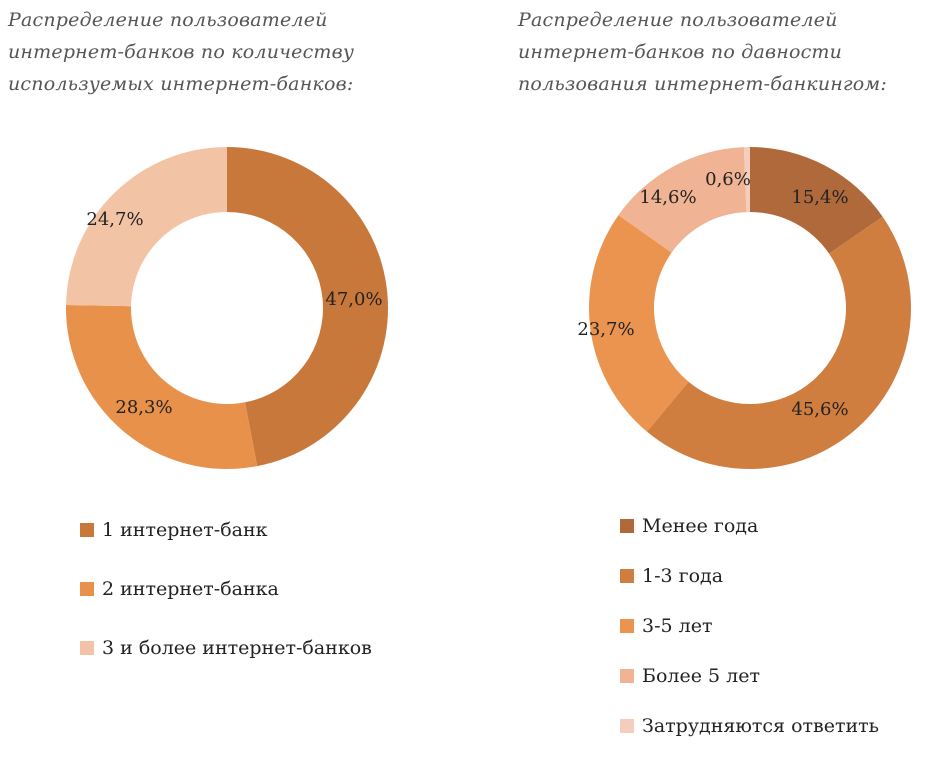 The width and height of the screenshot is (934, 762). I want to click on slice-value-label: 28,3%, so click(143, 407).